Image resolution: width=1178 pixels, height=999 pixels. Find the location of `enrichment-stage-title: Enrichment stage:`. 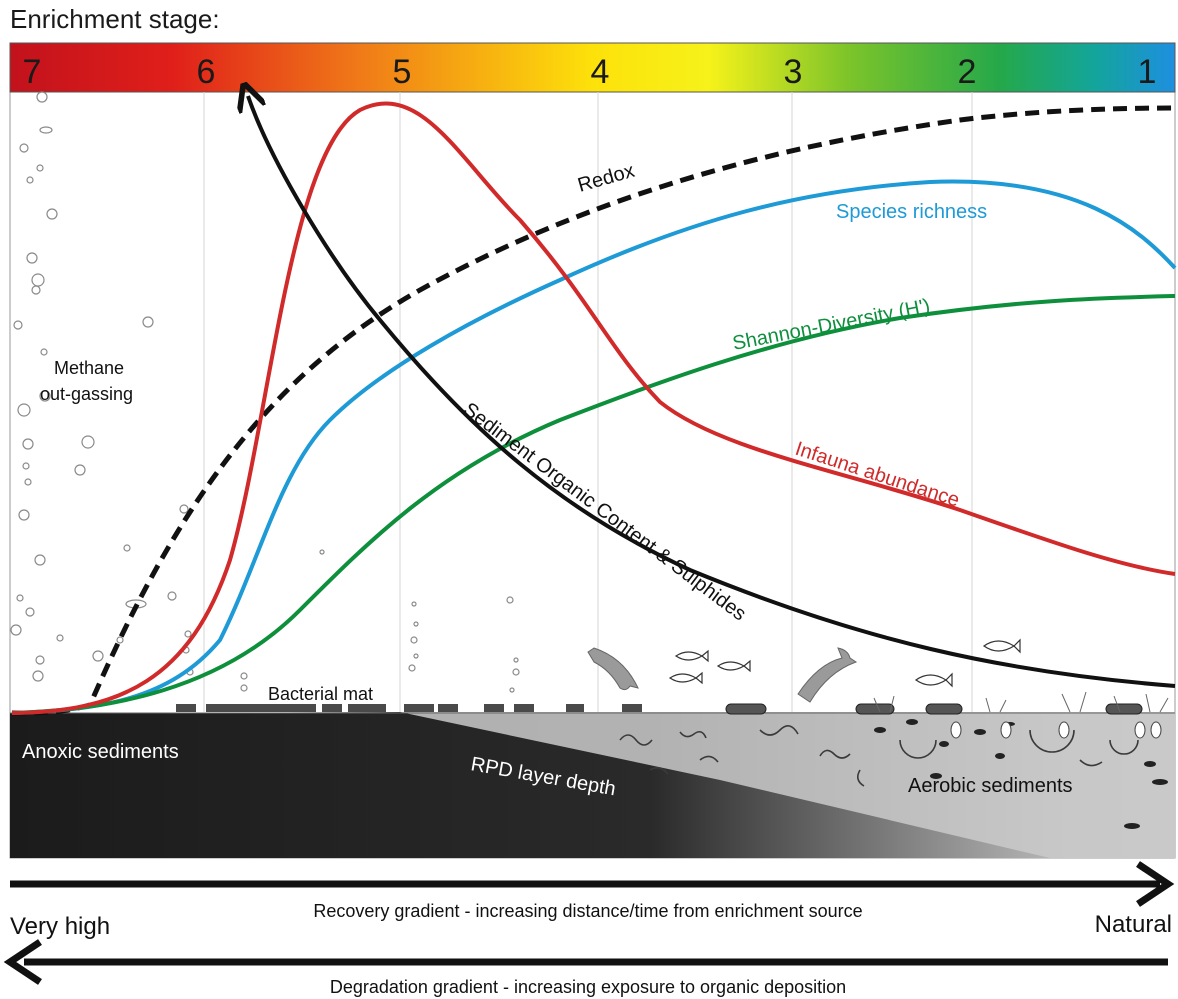

enrichment-stage-title: Enrichment stage: is located at coordinates (115, 19).